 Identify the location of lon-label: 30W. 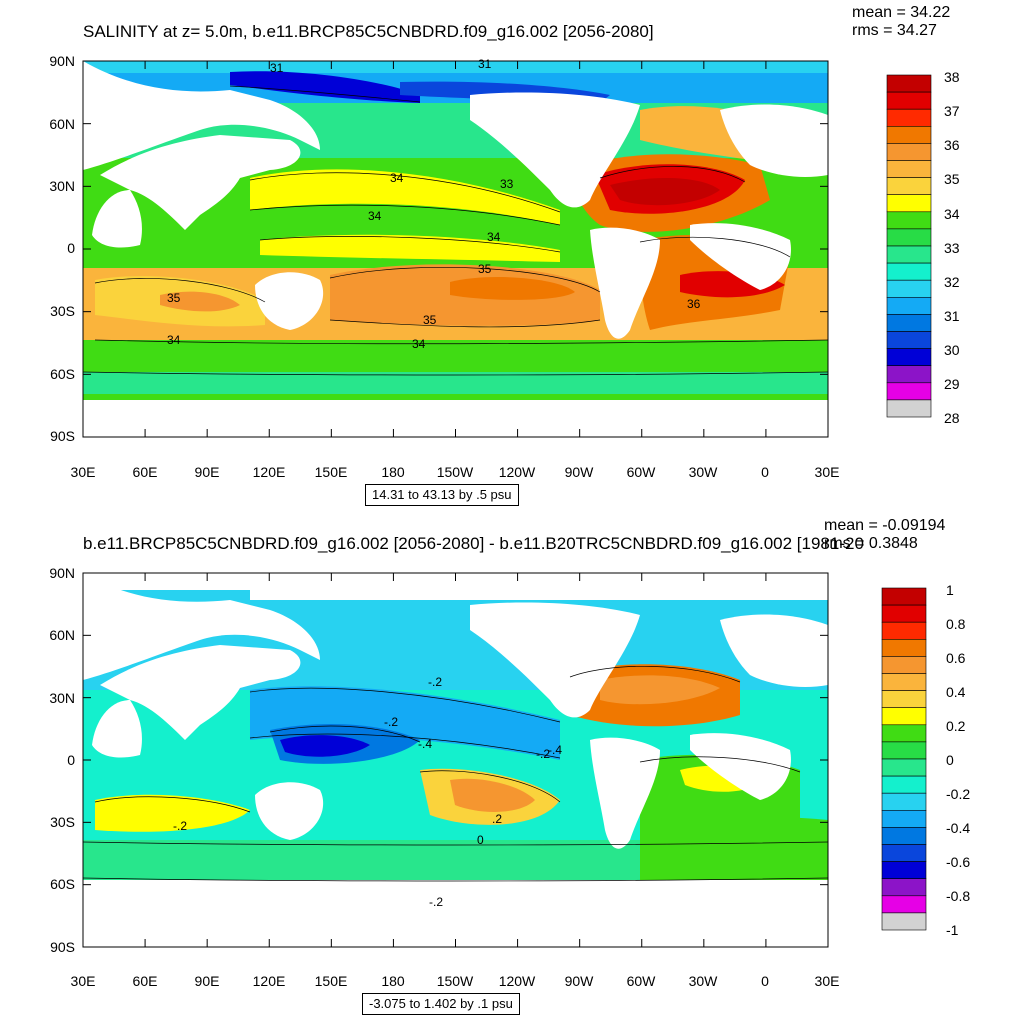
(703, 472).